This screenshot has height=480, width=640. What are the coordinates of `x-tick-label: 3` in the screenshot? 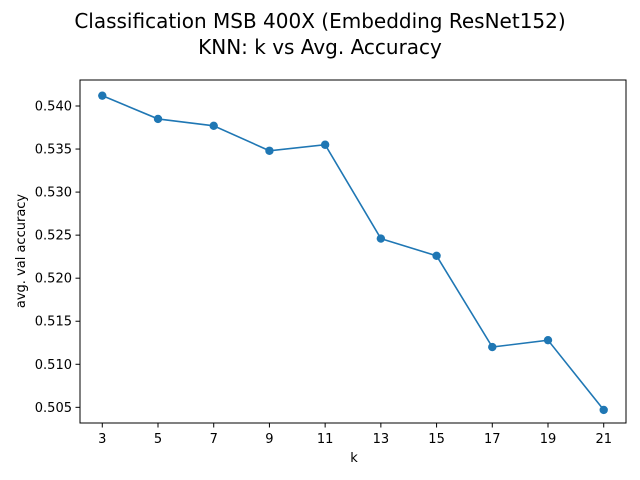 It's located at (102, 439).